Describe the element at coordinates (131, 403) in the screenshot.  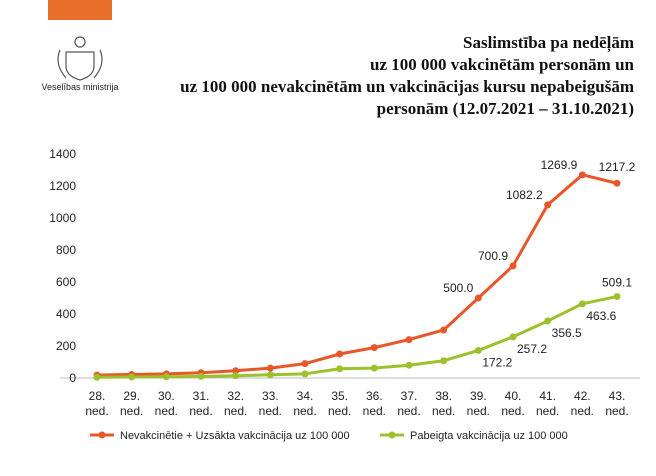
I see `x-tick-label: 29. ned.` at that location.